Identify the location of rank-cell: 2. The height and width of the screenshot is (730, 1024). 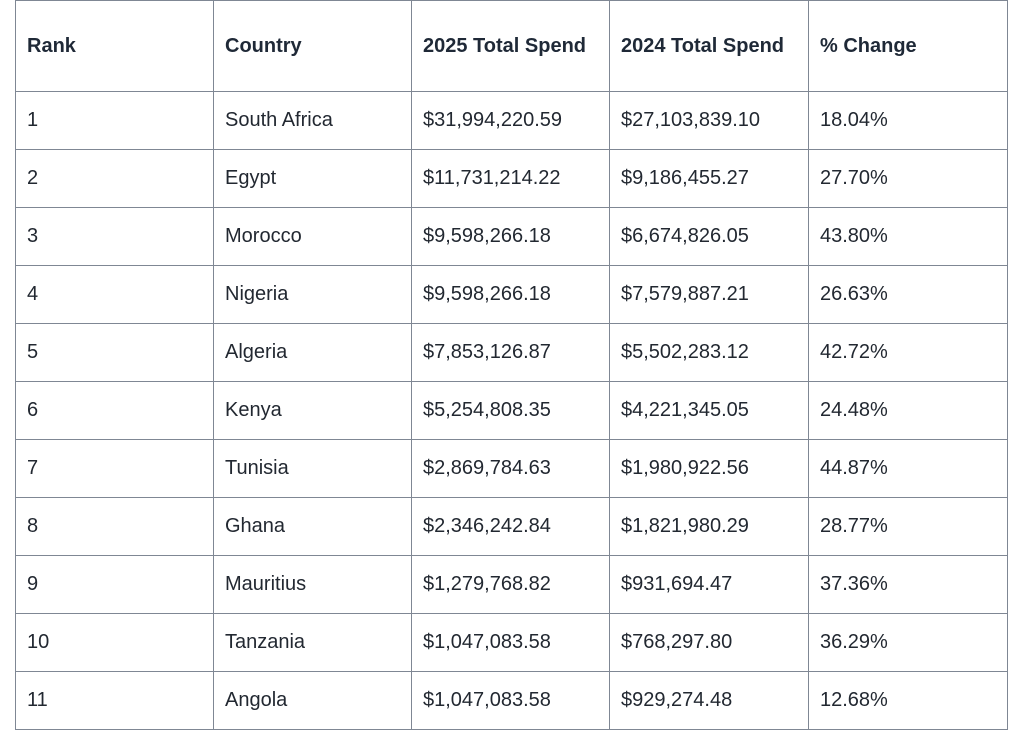
(114, 178).